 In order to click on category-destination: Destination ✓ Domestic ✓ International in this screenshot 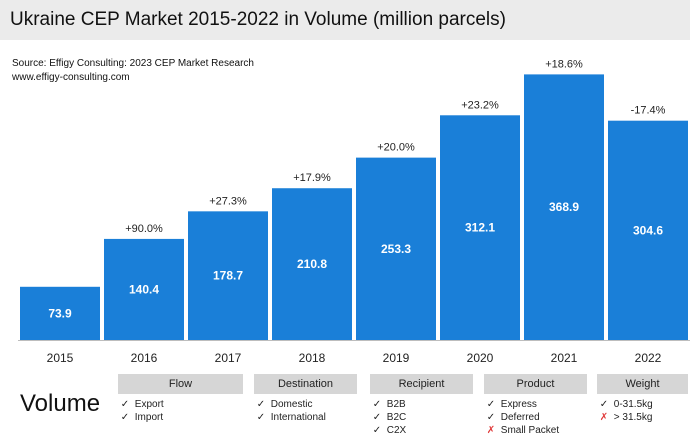, I will do `click(305, 399)`.